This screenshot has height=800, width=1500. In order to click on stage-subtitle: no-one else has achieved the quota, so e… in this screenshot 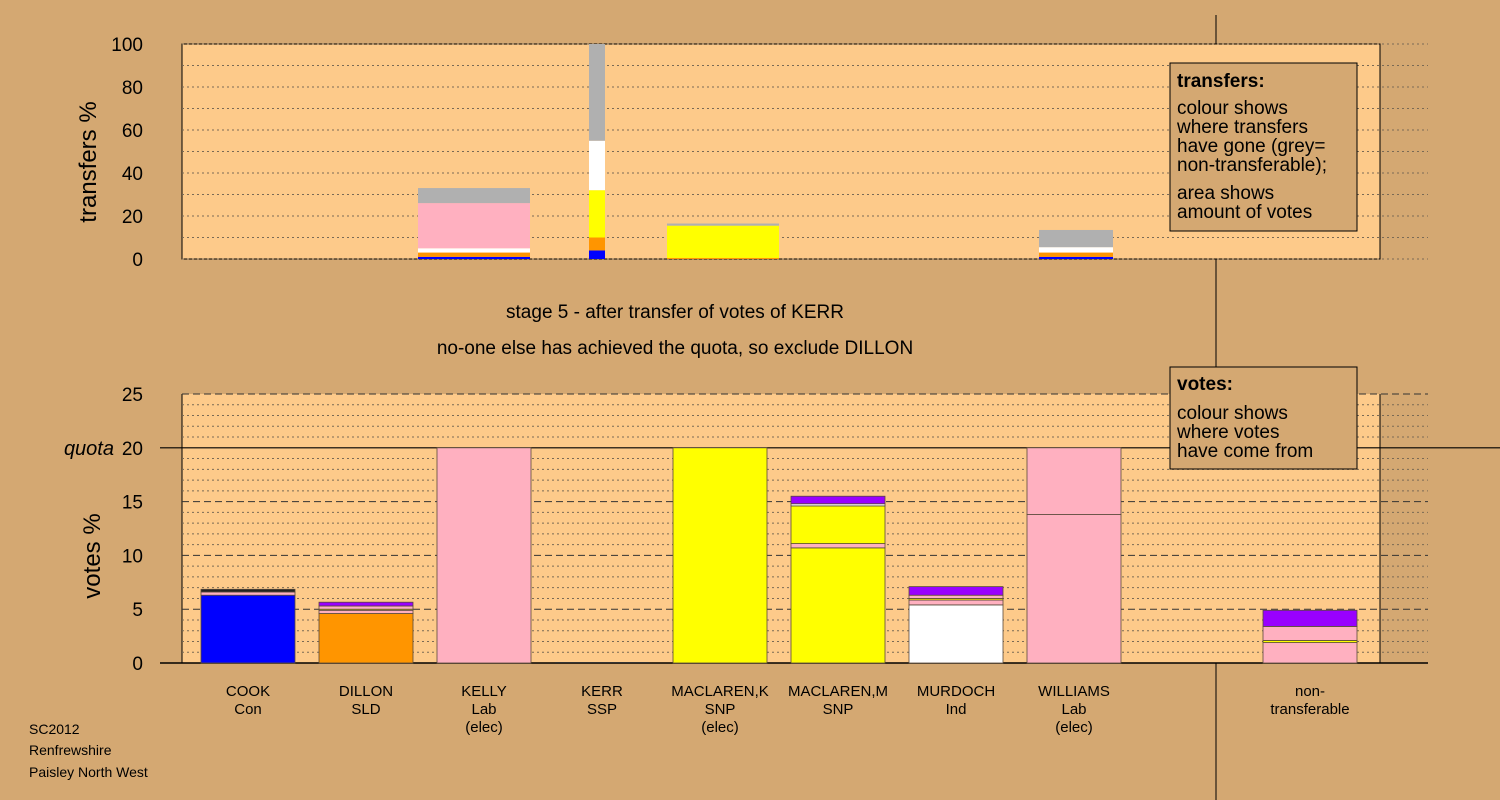, I will do `click(675, 348)`.